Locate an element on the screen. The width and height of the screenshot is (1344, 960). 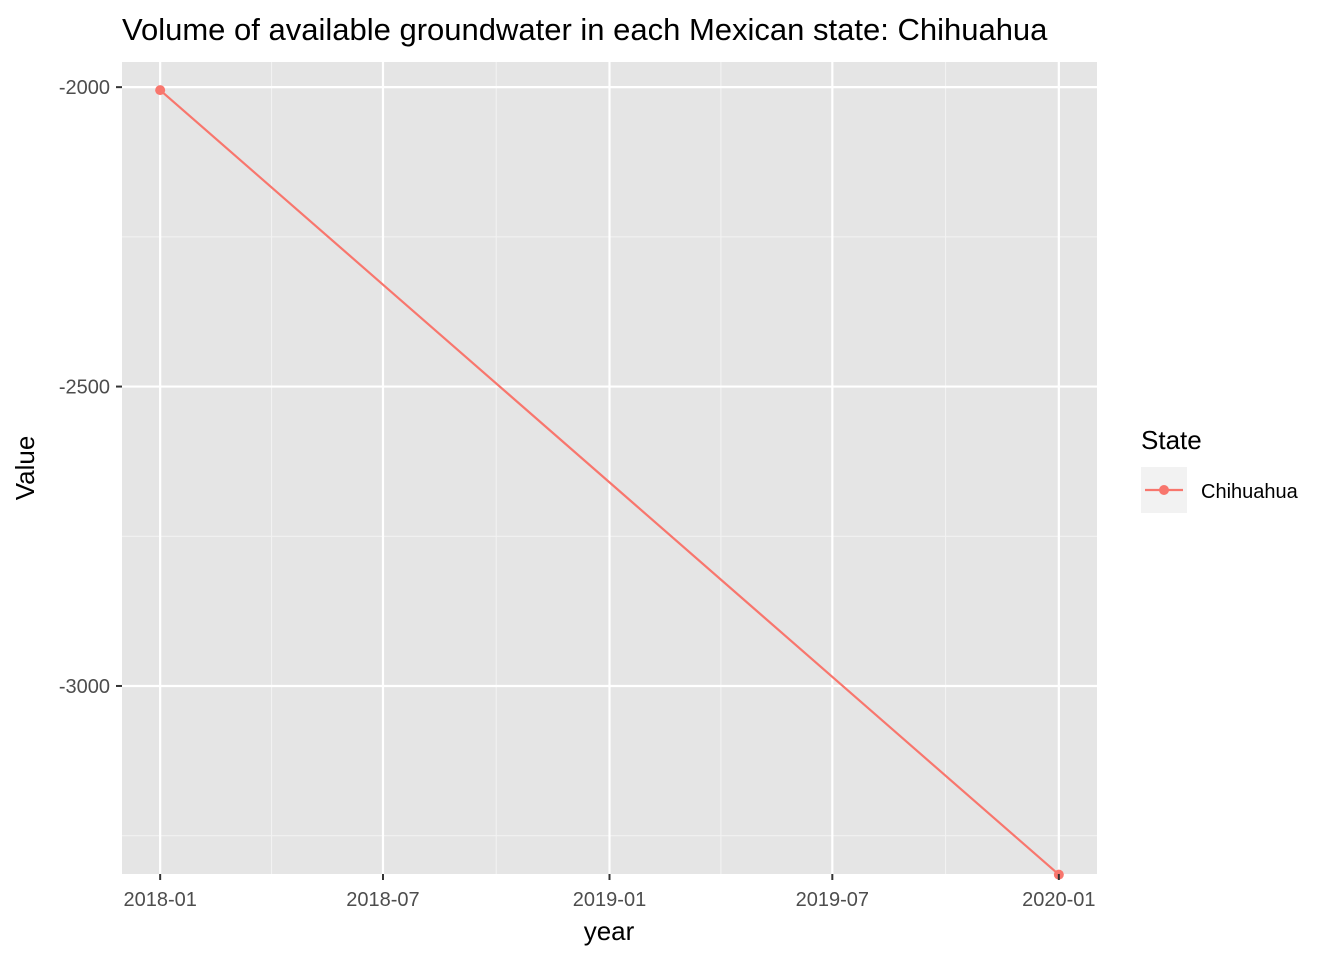
data-point is located at coordinates (160, 90).